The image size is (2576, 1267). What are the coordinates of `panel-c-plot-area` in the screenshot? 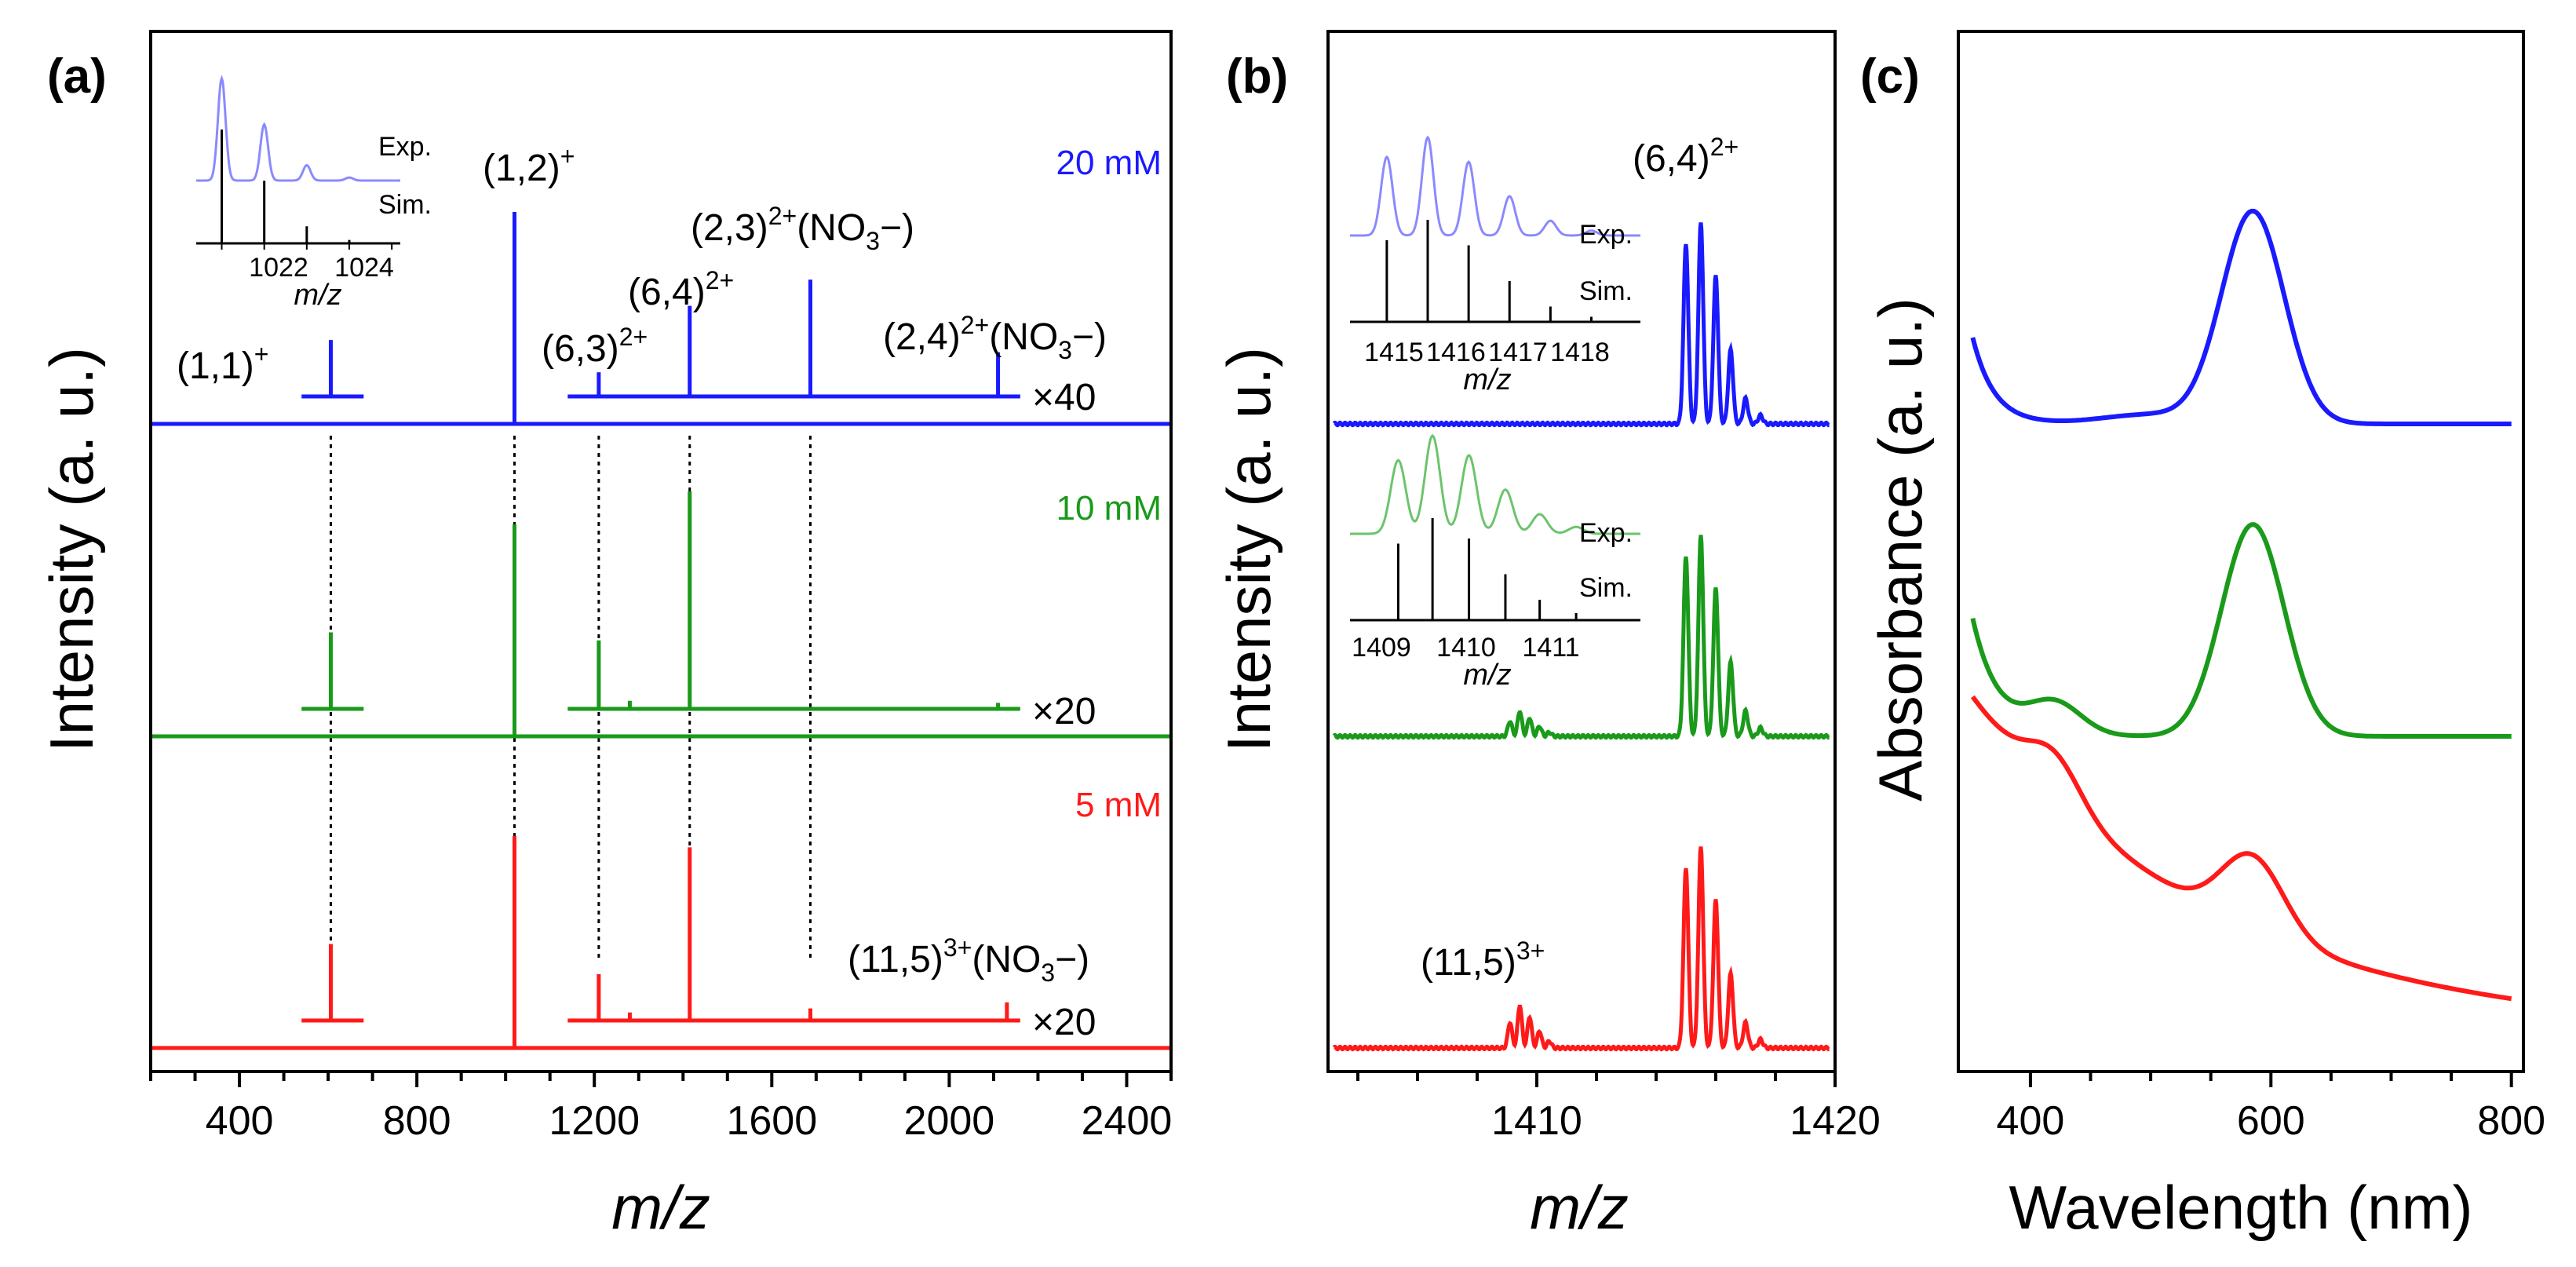 It's located at (2241, 605).